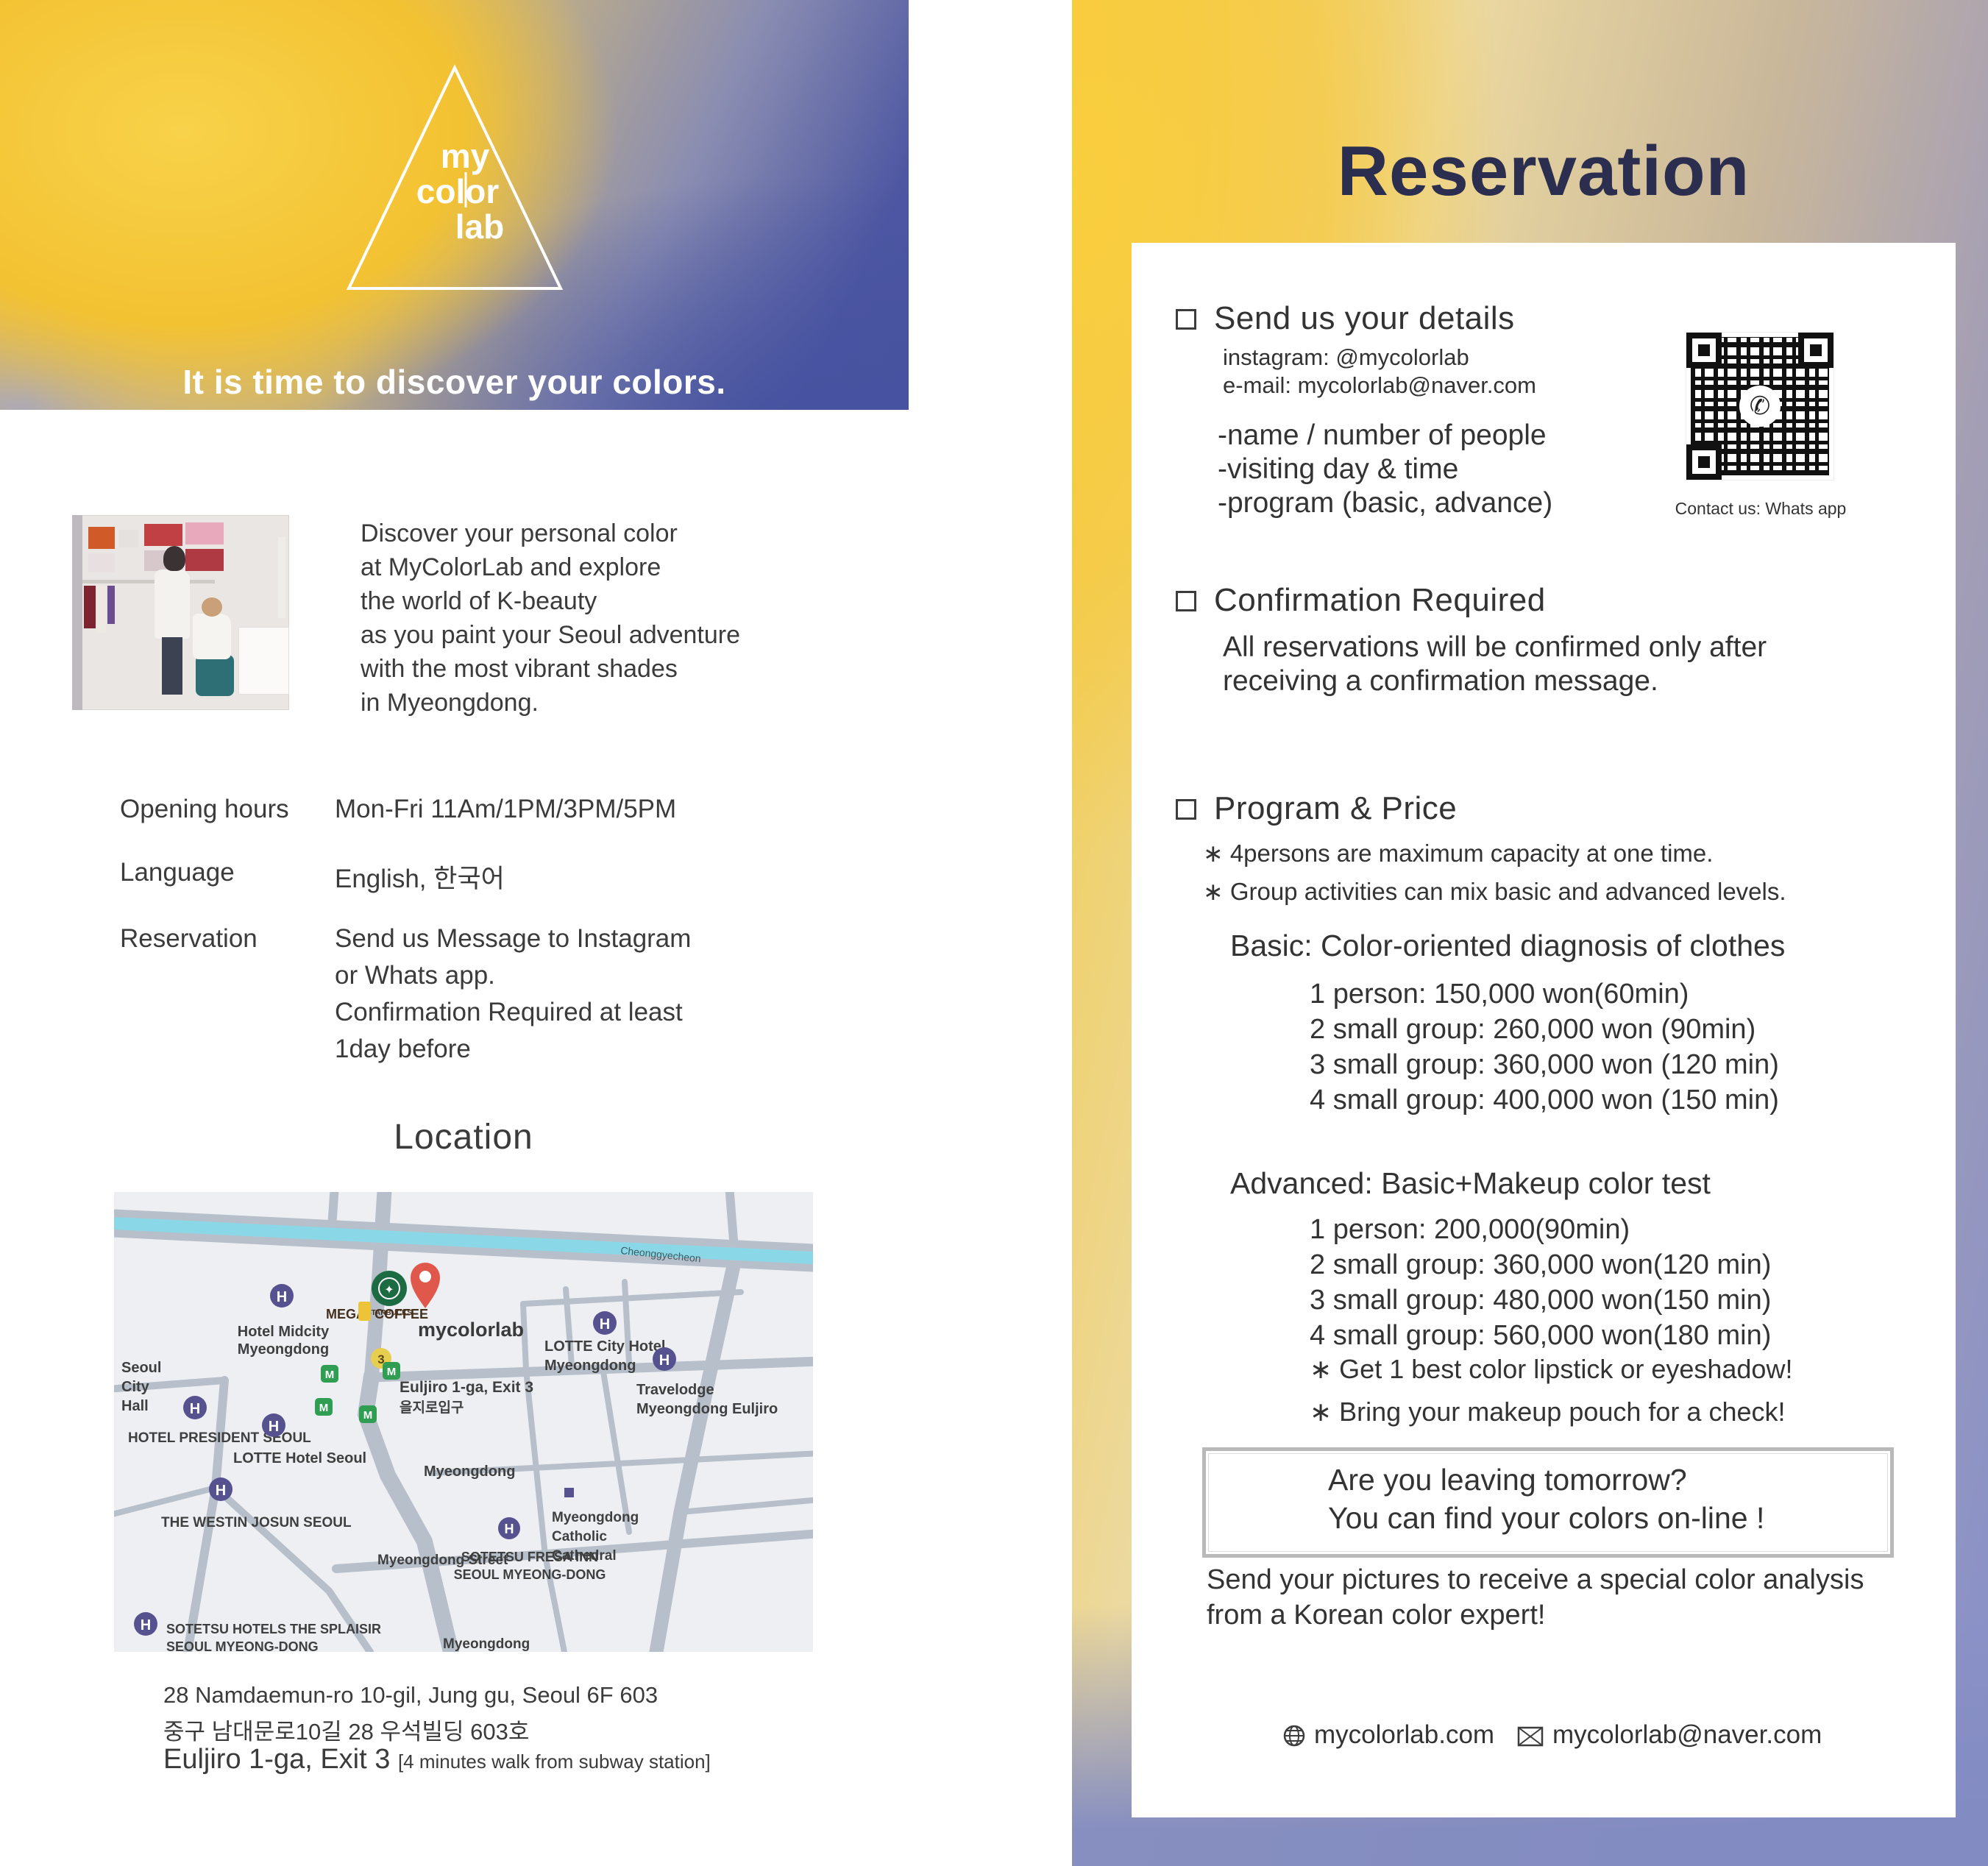 Image resolution: width=1988 pixels, height=1866 pixels. I want to click on address-exit-main: Euljiro 1-ga, Exit 3, so click(277, 1759).